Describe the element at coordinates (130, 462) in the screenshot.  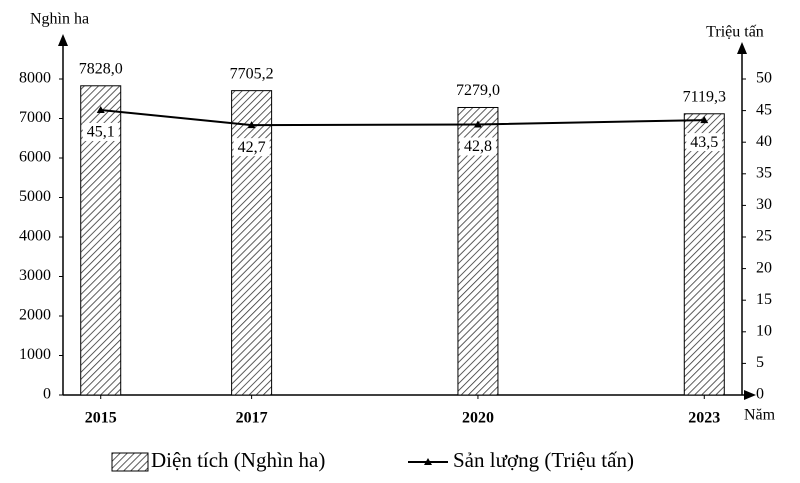
I see `legend-swatch` at that location.